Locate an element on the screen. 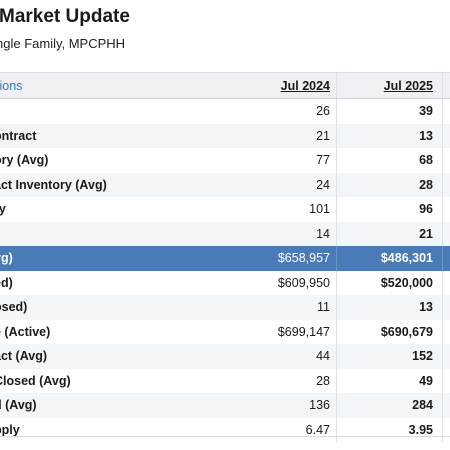 The height and width of the screenshot is (450, 450). table-row: 26 39 is located at coordinates (225, 111).